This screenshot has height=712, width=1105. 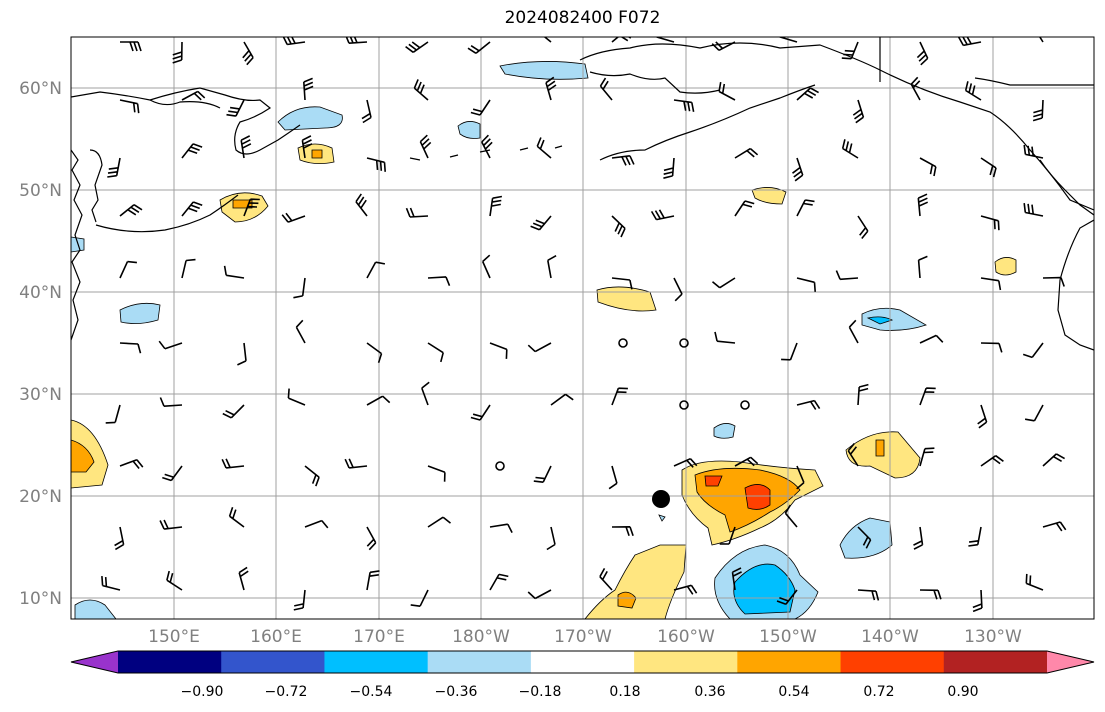 I want to click on colorbar, so click(x=582, y=662).